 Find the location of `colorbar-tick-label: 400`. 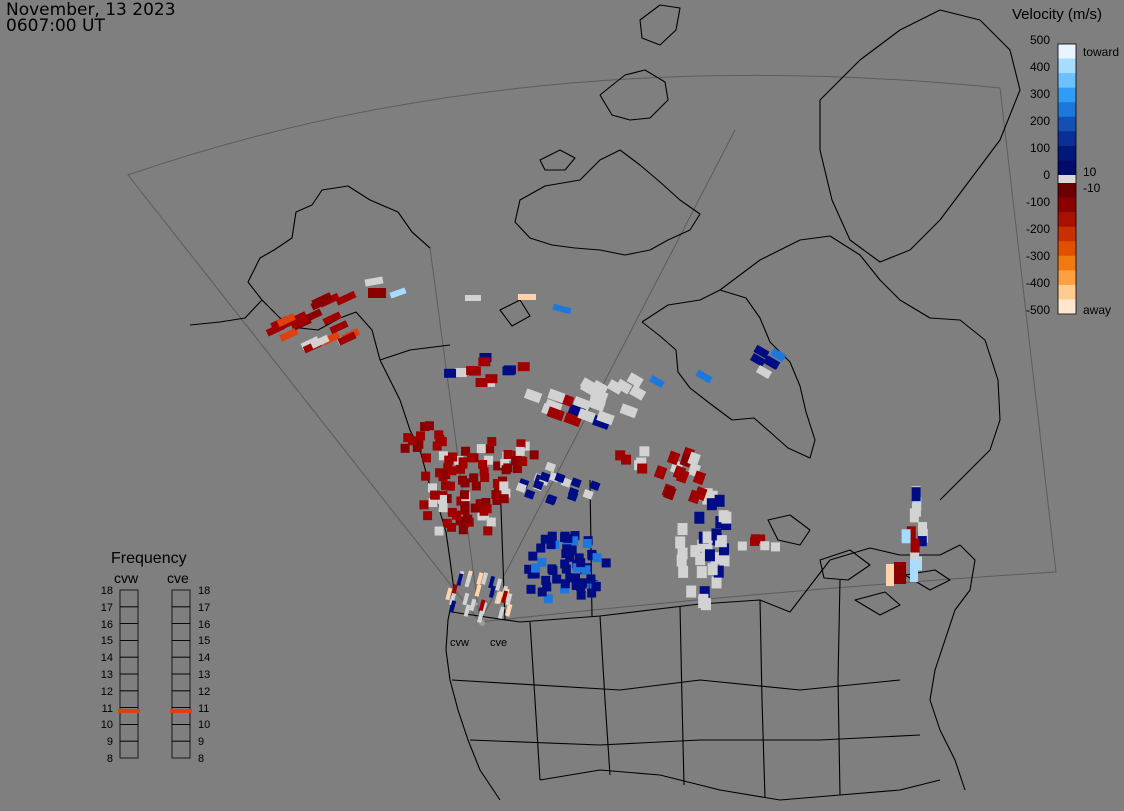

colorbar-tick-label: 400 is located at coordinates (1039, 67).